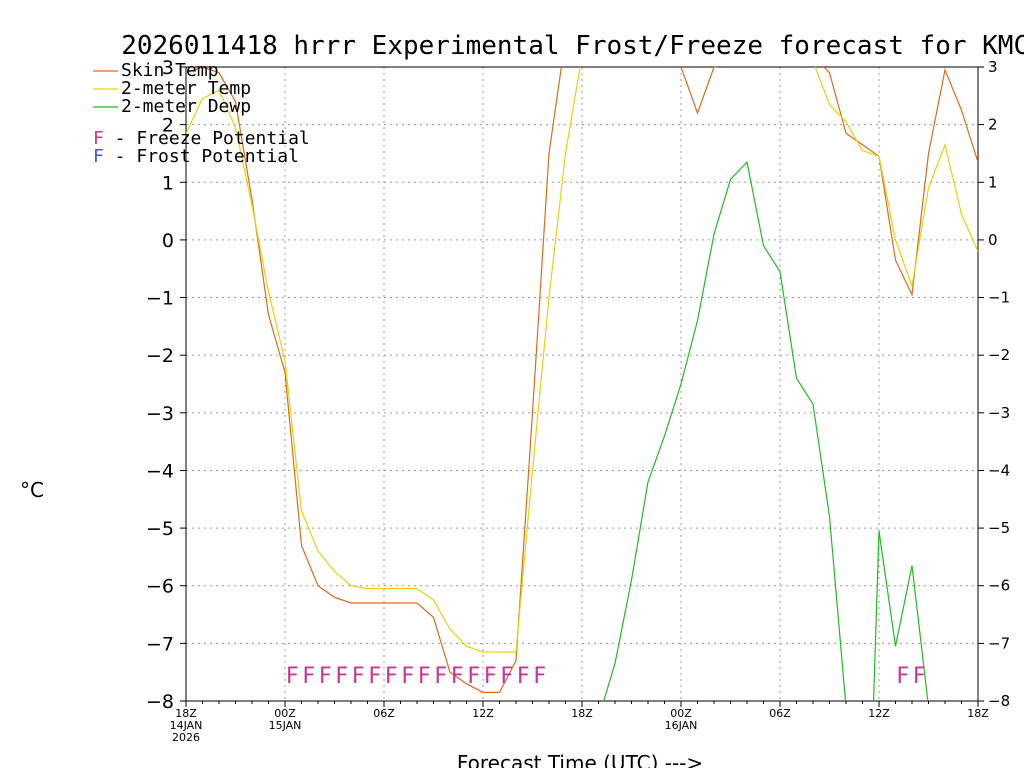 Image resolution: width=1024 pixels, height=768 pixels. What do you see at coordinates (201, 156) in the screenshot?
I see `flag-legend-text: - Frost Potential` at bounding box center [201, 156].